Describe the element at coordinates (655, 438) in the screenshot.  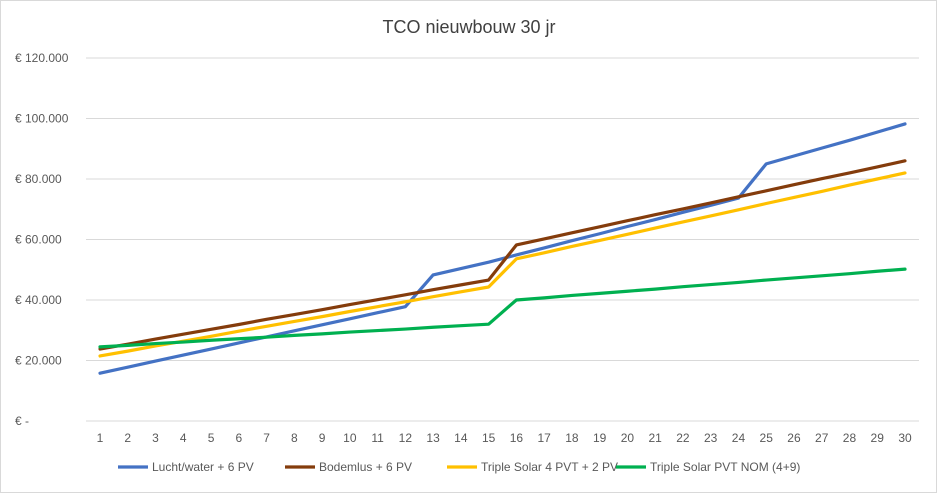
I see `x-tick-label: 21` at that location.